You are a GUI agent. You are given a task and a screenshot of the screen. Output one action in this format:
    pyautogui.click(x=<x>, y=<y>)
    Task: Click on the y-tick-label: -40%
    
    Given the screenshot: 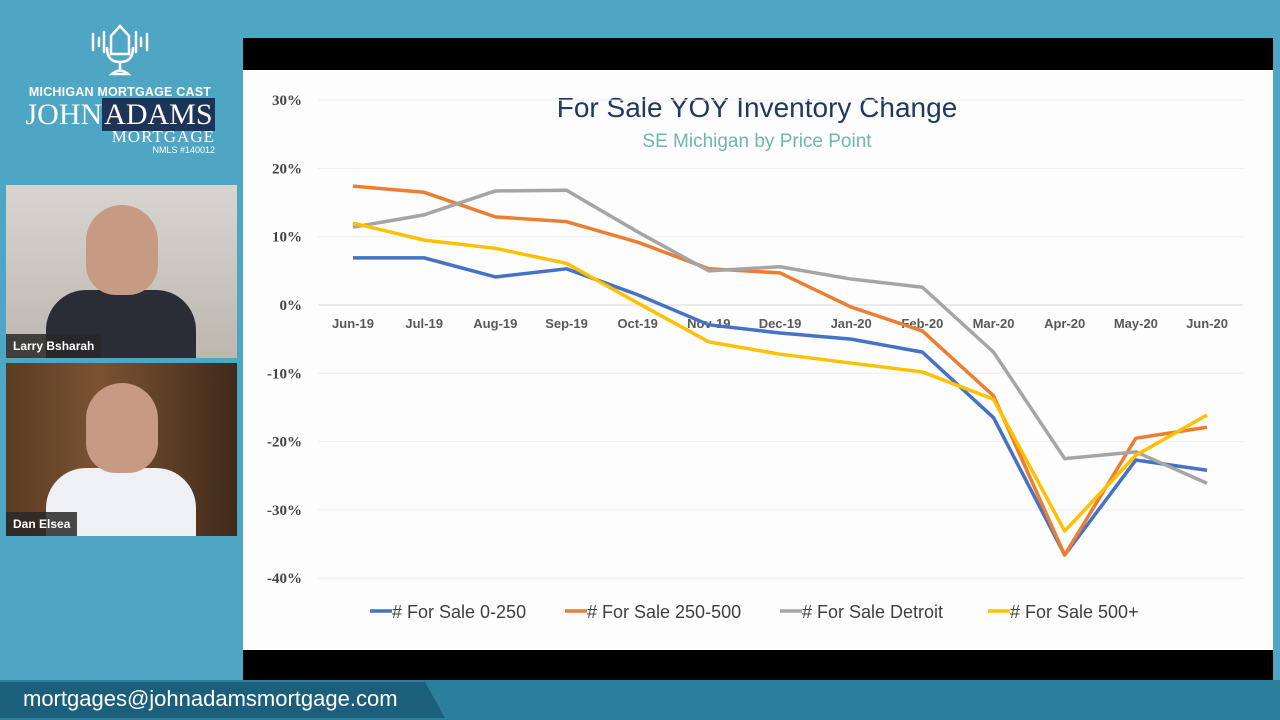 What is the action you would take?
    pyautogui.click(x=284, y=579)
    